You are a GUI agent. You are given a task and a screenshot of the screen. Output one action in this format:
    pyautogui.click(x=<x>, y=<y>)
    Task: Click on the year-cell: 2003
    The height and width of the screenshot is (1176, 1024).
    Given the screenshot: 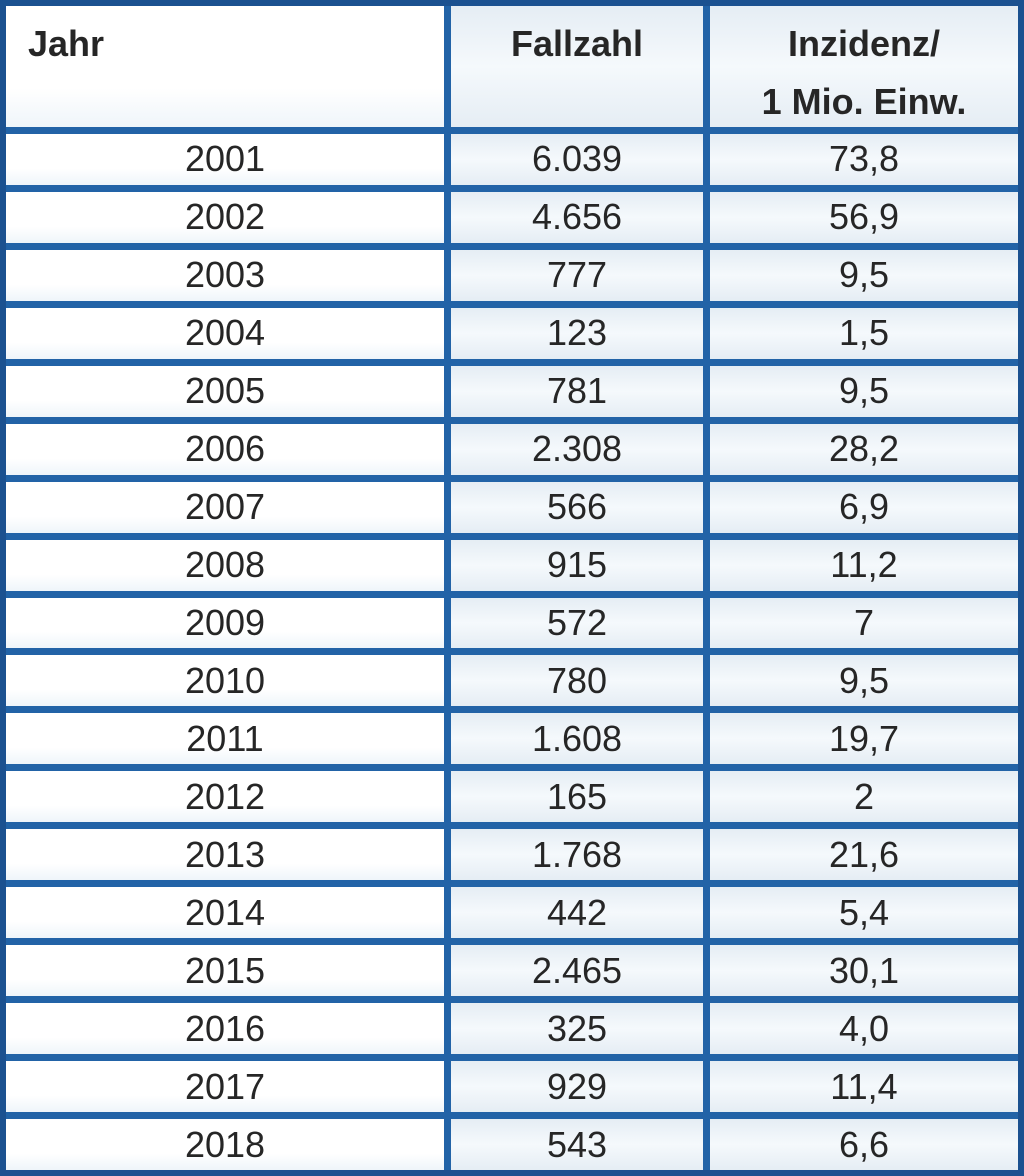 What is the action you would take?
    pyautogui.click(x=225, y=275)
    